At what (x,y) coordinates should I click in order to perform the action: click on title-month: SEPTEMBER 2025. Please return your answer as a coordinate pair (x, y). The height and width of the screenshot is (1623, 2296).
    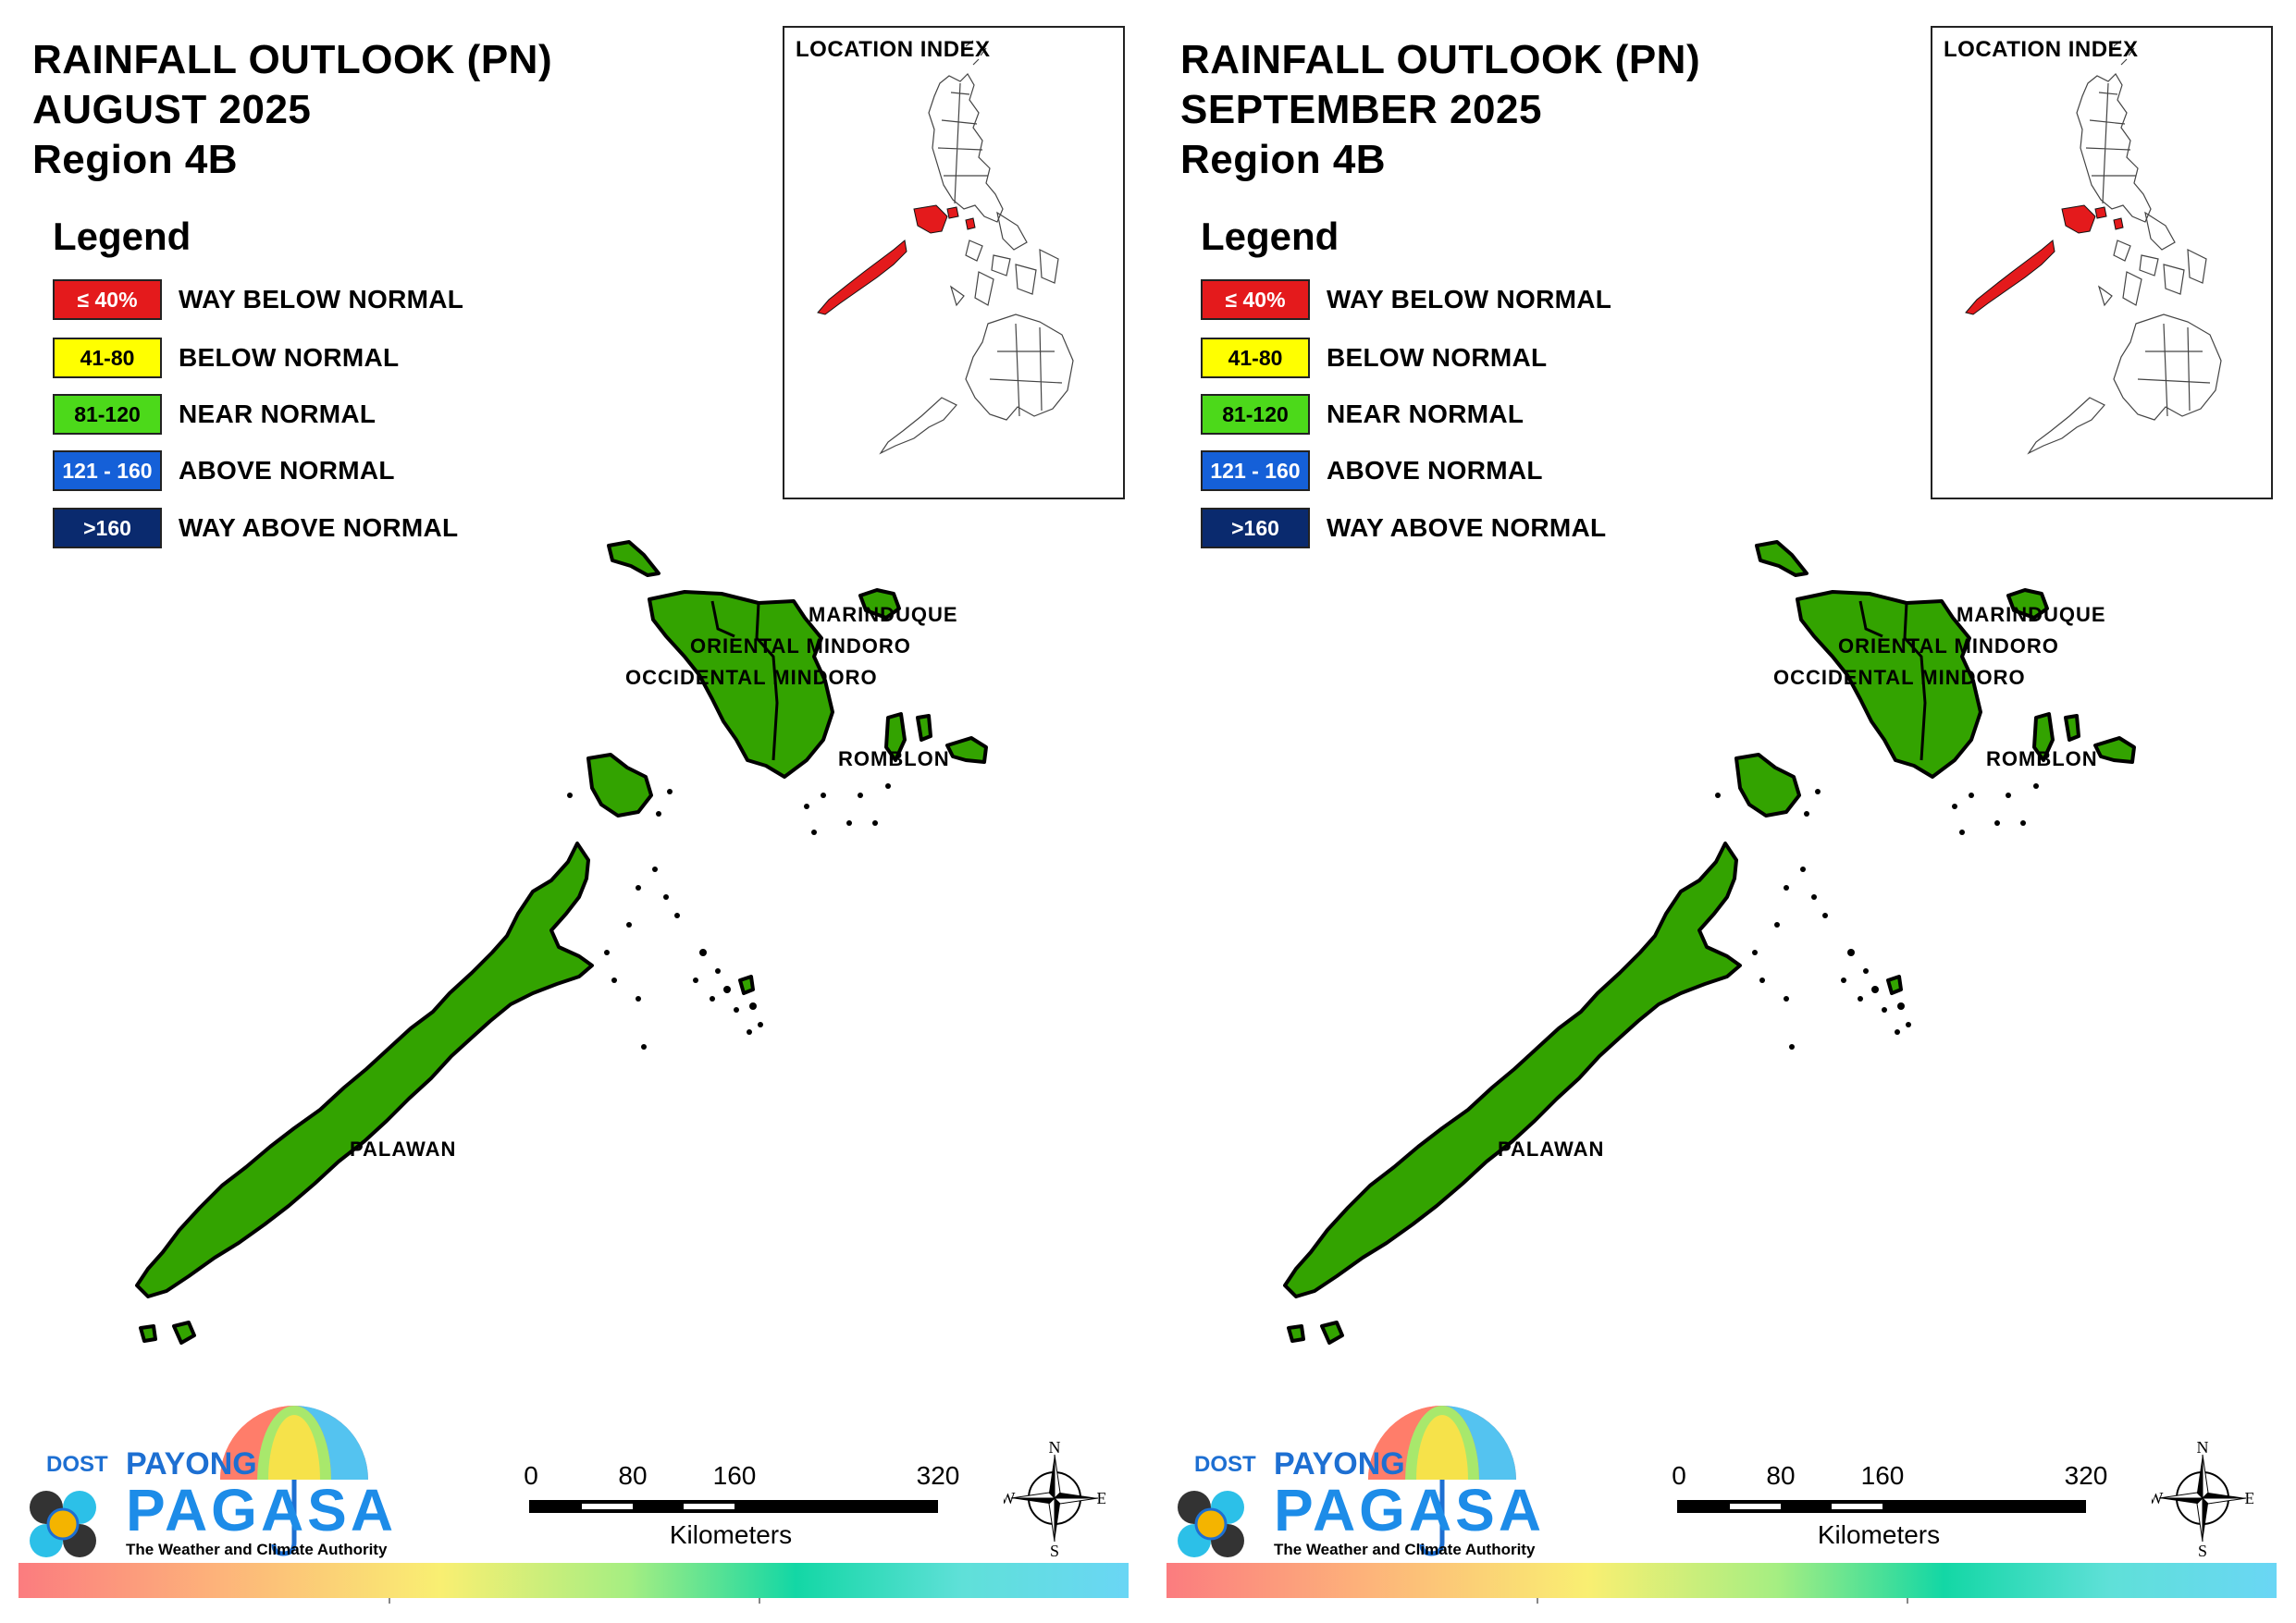
    Looking at the image, I should click on (1361, 109).